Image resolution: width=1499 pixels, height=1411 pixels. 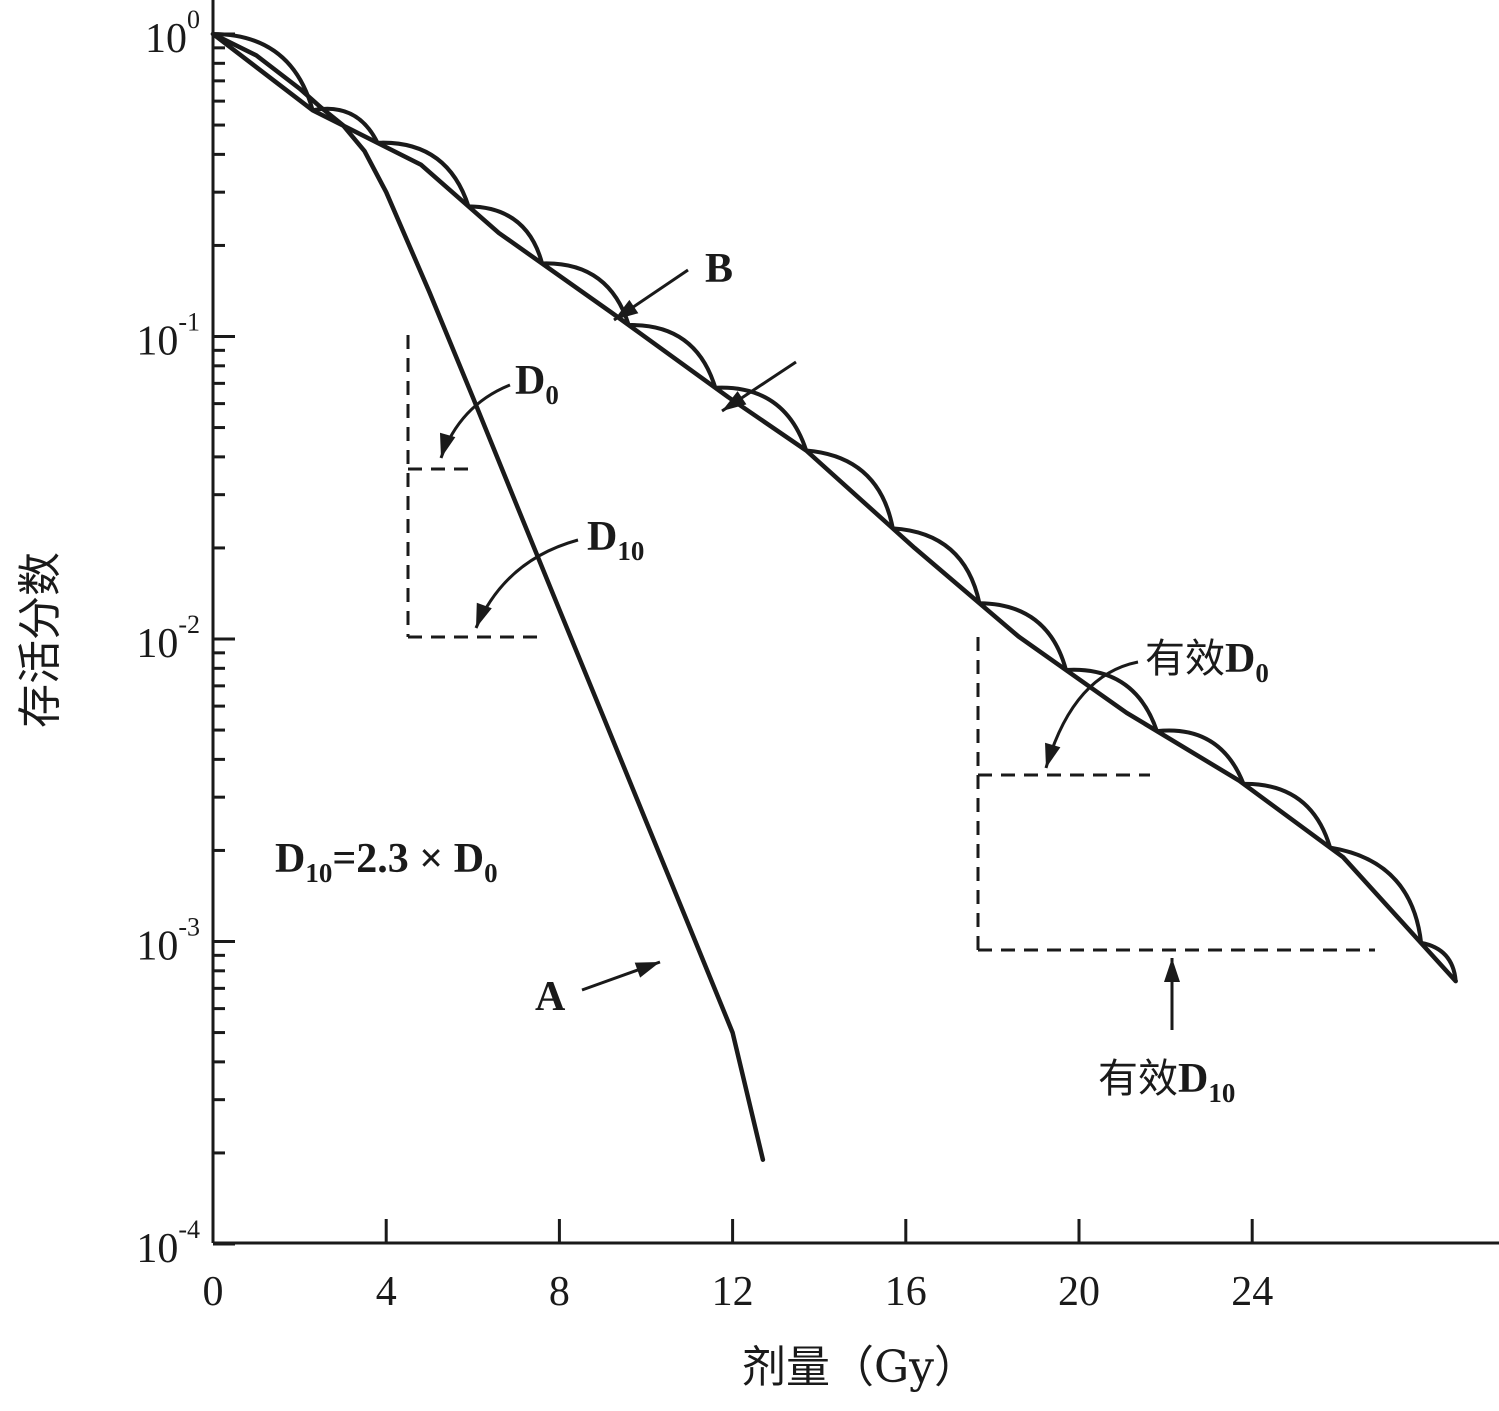 What do you see at coordinates (168, 336) in the screenshot?
I see `y-tick-label: 10⁻¹` at bounding box center [168, 336].